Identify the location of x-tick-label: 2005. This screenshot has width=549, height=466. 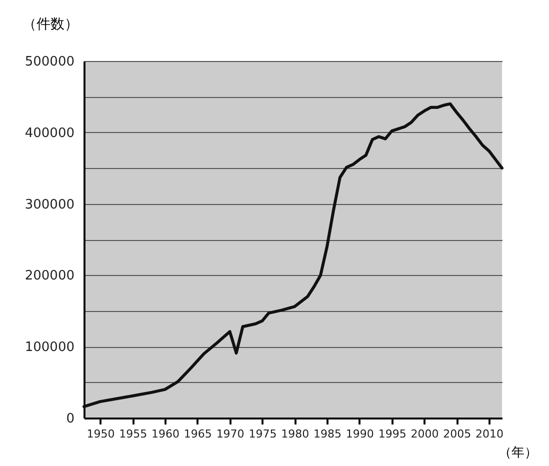
(457, 434).